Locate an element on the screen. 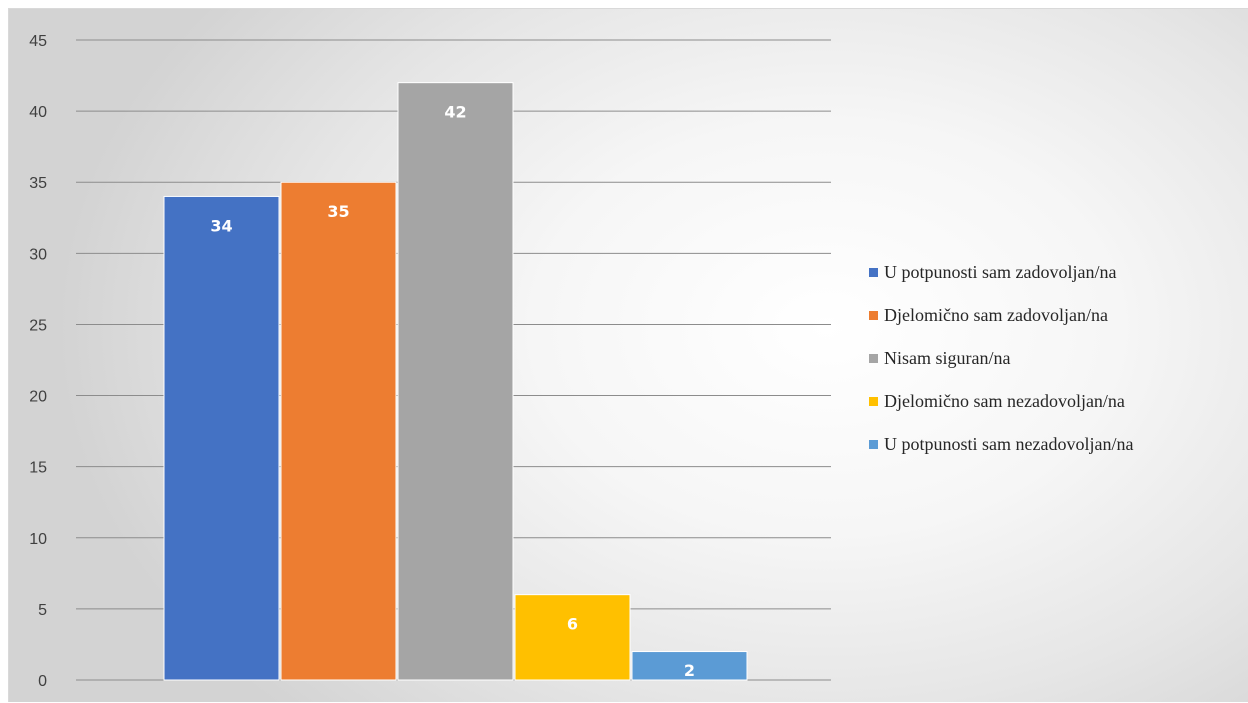 This screenshot has height=703, width=1248. data-label-3: 42 is located at coordinates (455, 112).